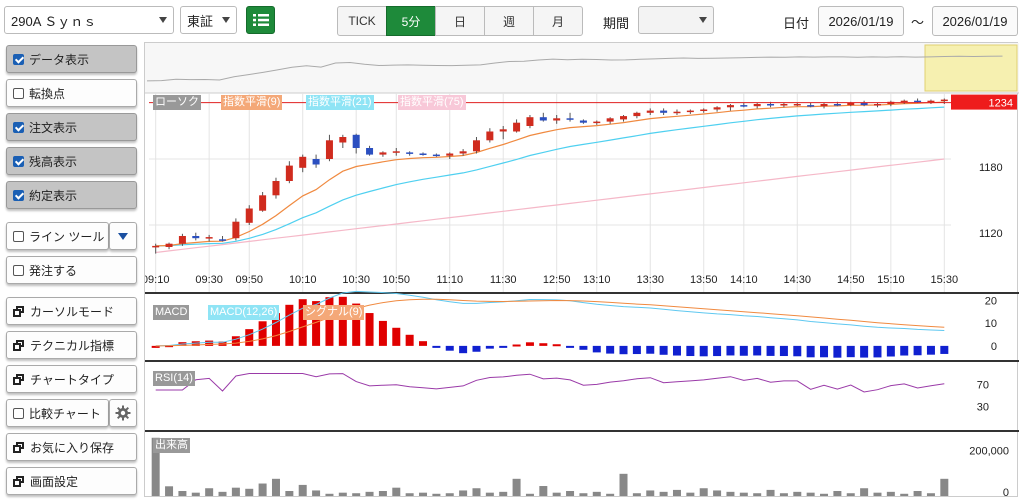  I want to click on data-display-toggle: データ表示, so click(71, 59).